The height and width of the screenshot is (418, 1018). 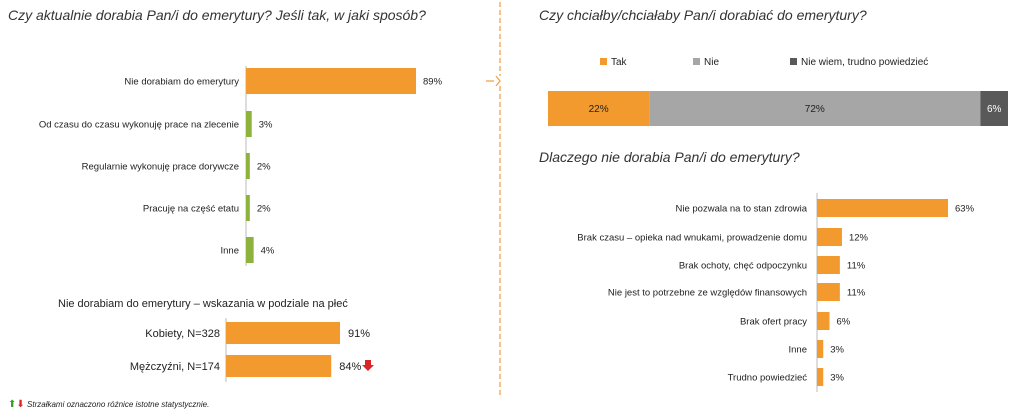 I want to click on chart4-value-label: 6%, so click(x=843, y=322).